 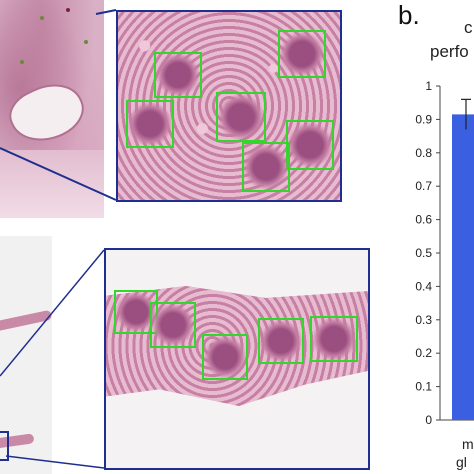 I want to click on category-label-fragment: m, so click(x=468, y=444).